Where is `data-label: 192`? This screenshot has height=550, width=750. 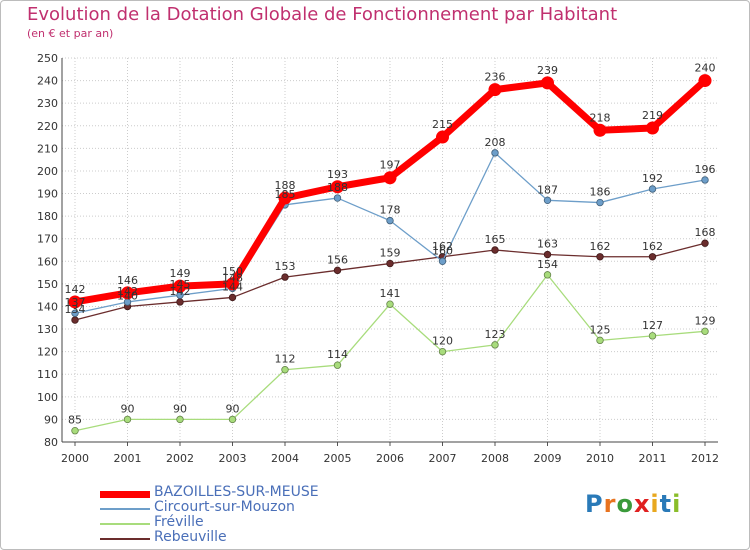
data-label: 192 is located at coordinates (652, 178).